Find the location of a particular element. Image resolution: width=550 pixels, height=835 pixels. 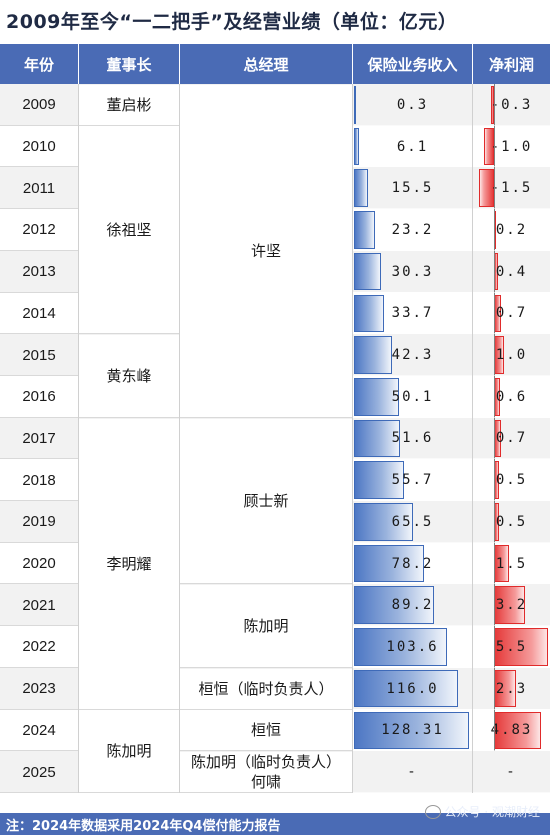

year-cell: 2024 is located at coordinates (39, 730).